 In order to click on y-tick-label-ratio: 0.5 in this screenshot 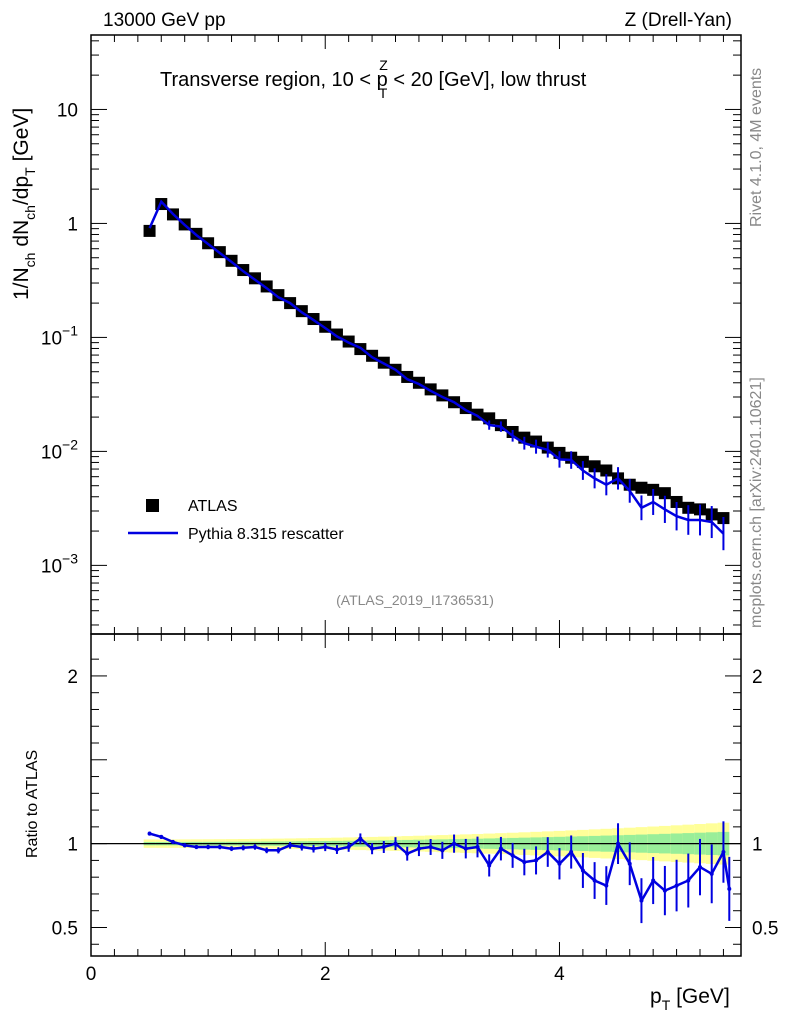, I will do `click(65, 928)`.